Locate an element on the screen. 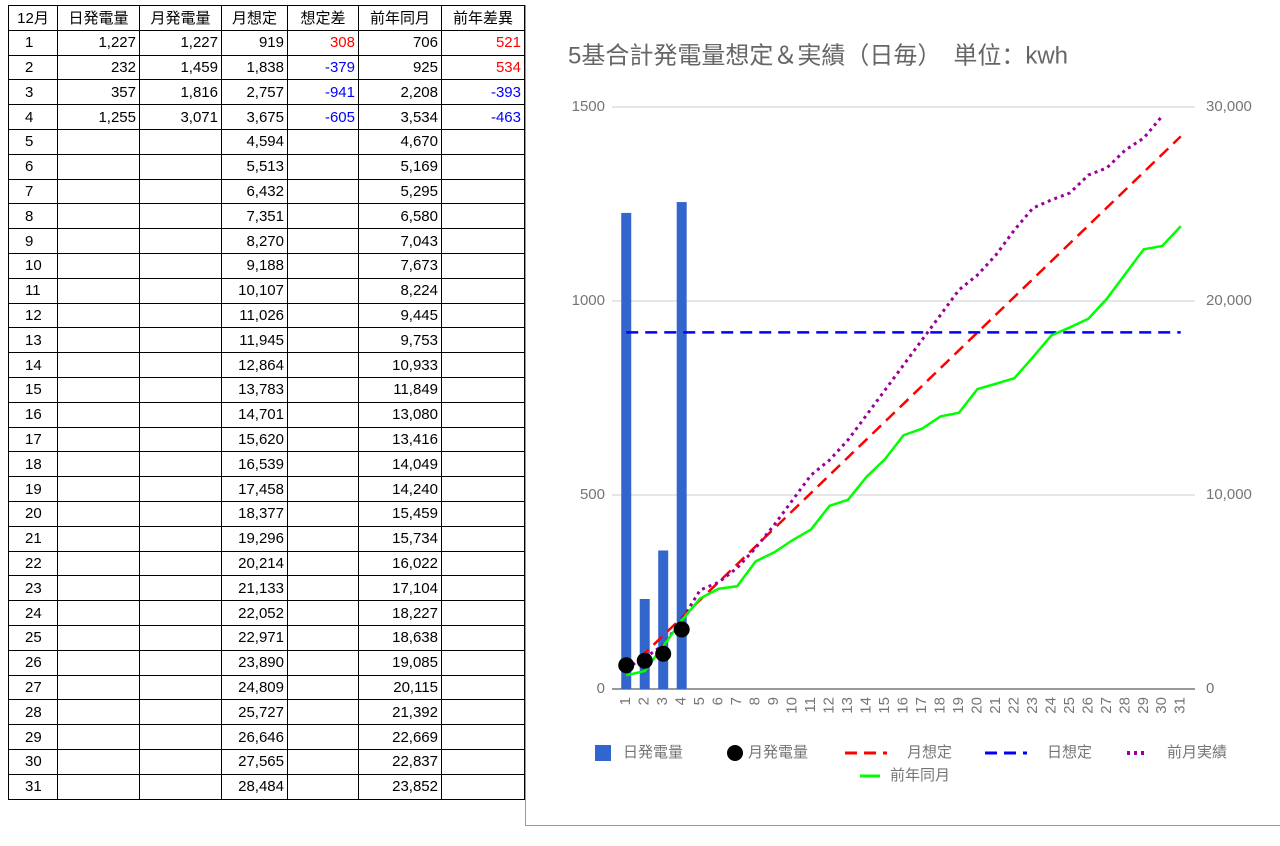  cell: 14,049 is located at coordinates (400, 464).